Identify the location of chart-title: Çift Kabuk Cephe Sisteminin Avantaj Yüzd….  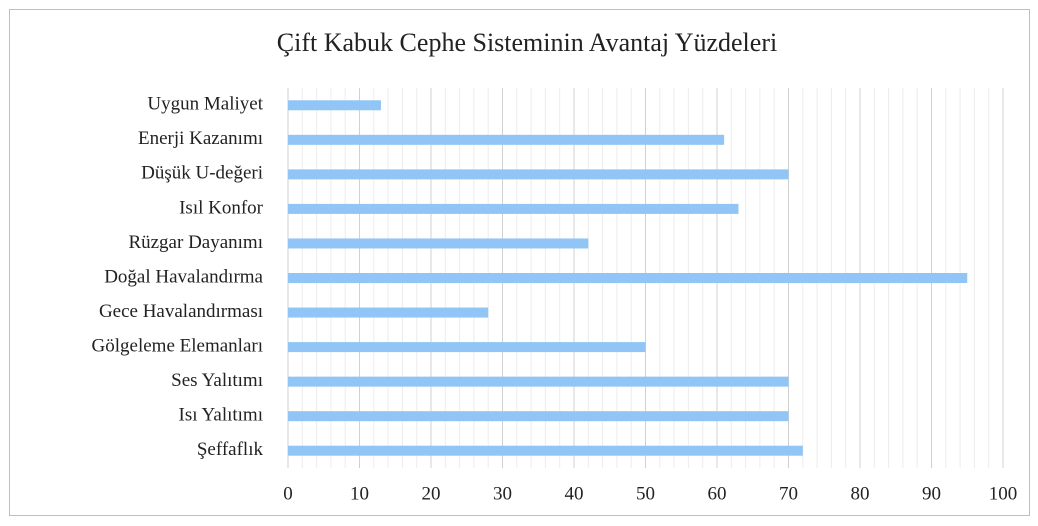
(527, 42).